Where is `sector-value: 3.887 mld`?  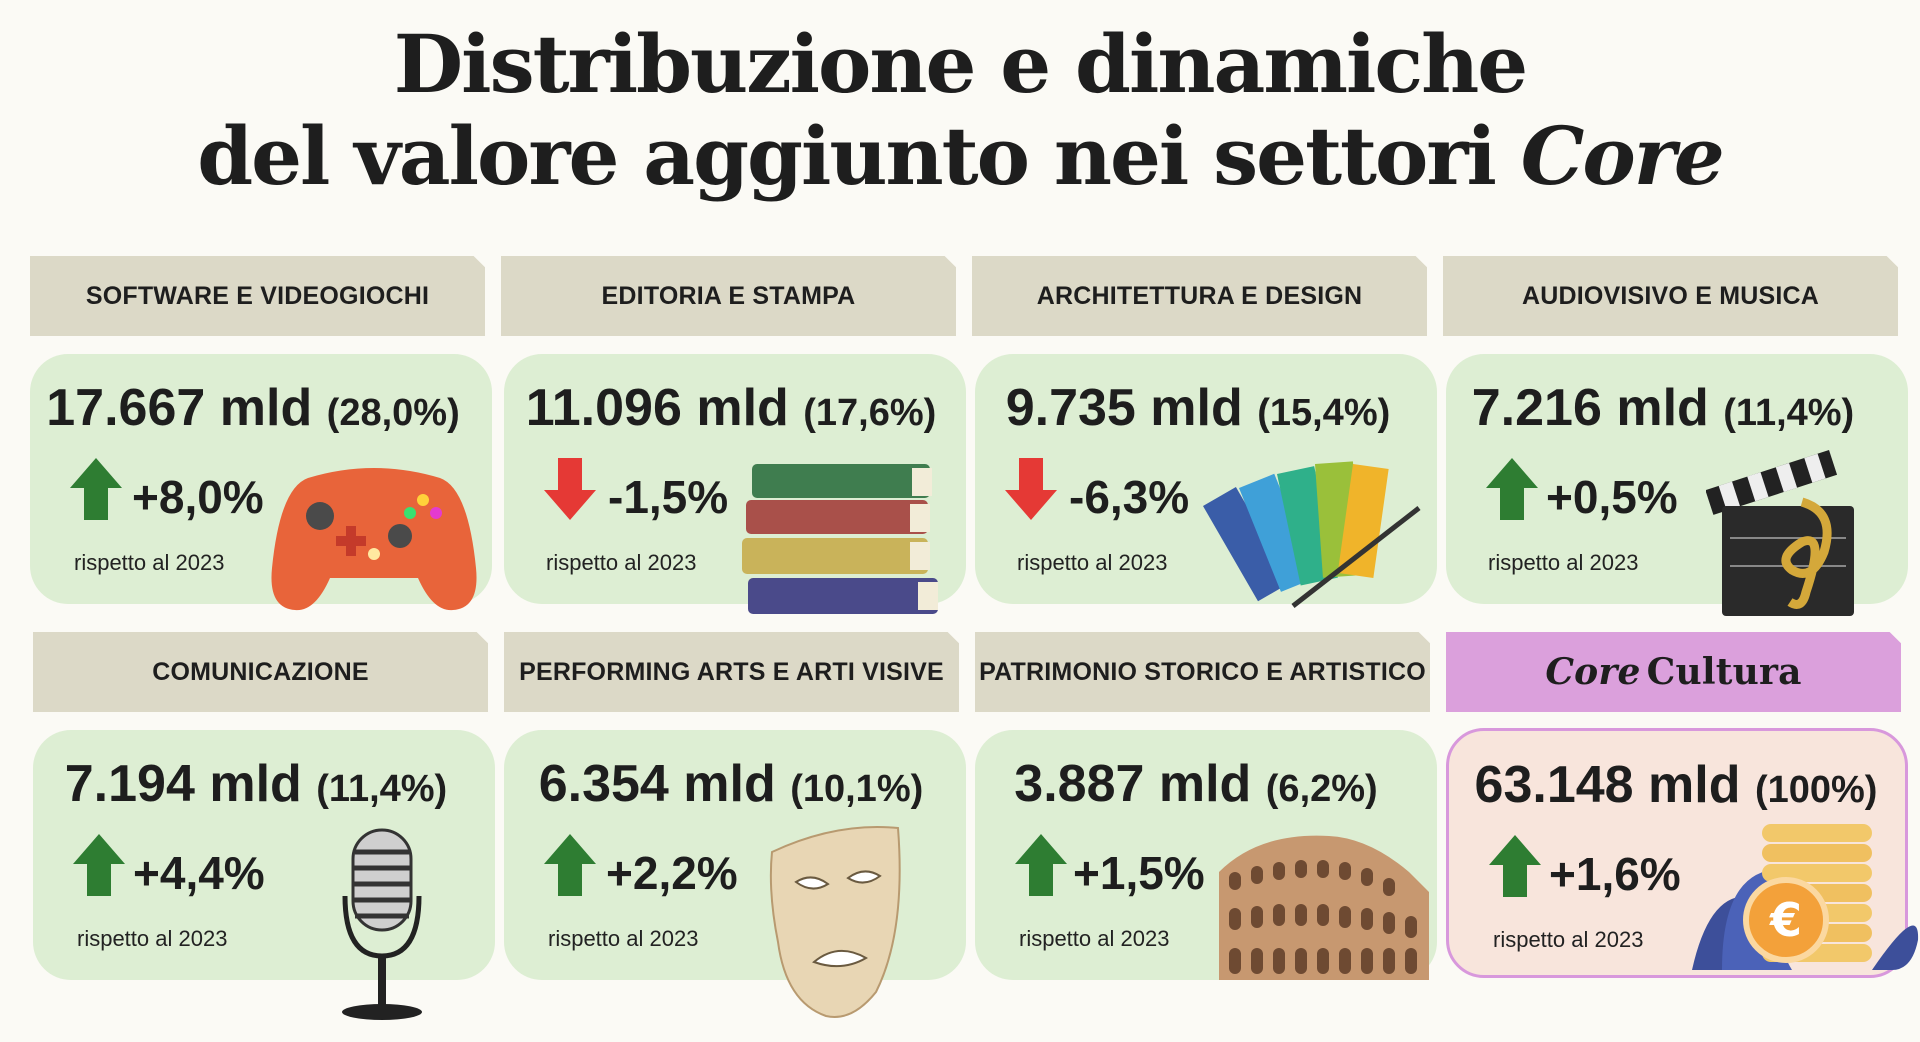
sector-value: 3.887 mld is located at coordinates (1133, 784).